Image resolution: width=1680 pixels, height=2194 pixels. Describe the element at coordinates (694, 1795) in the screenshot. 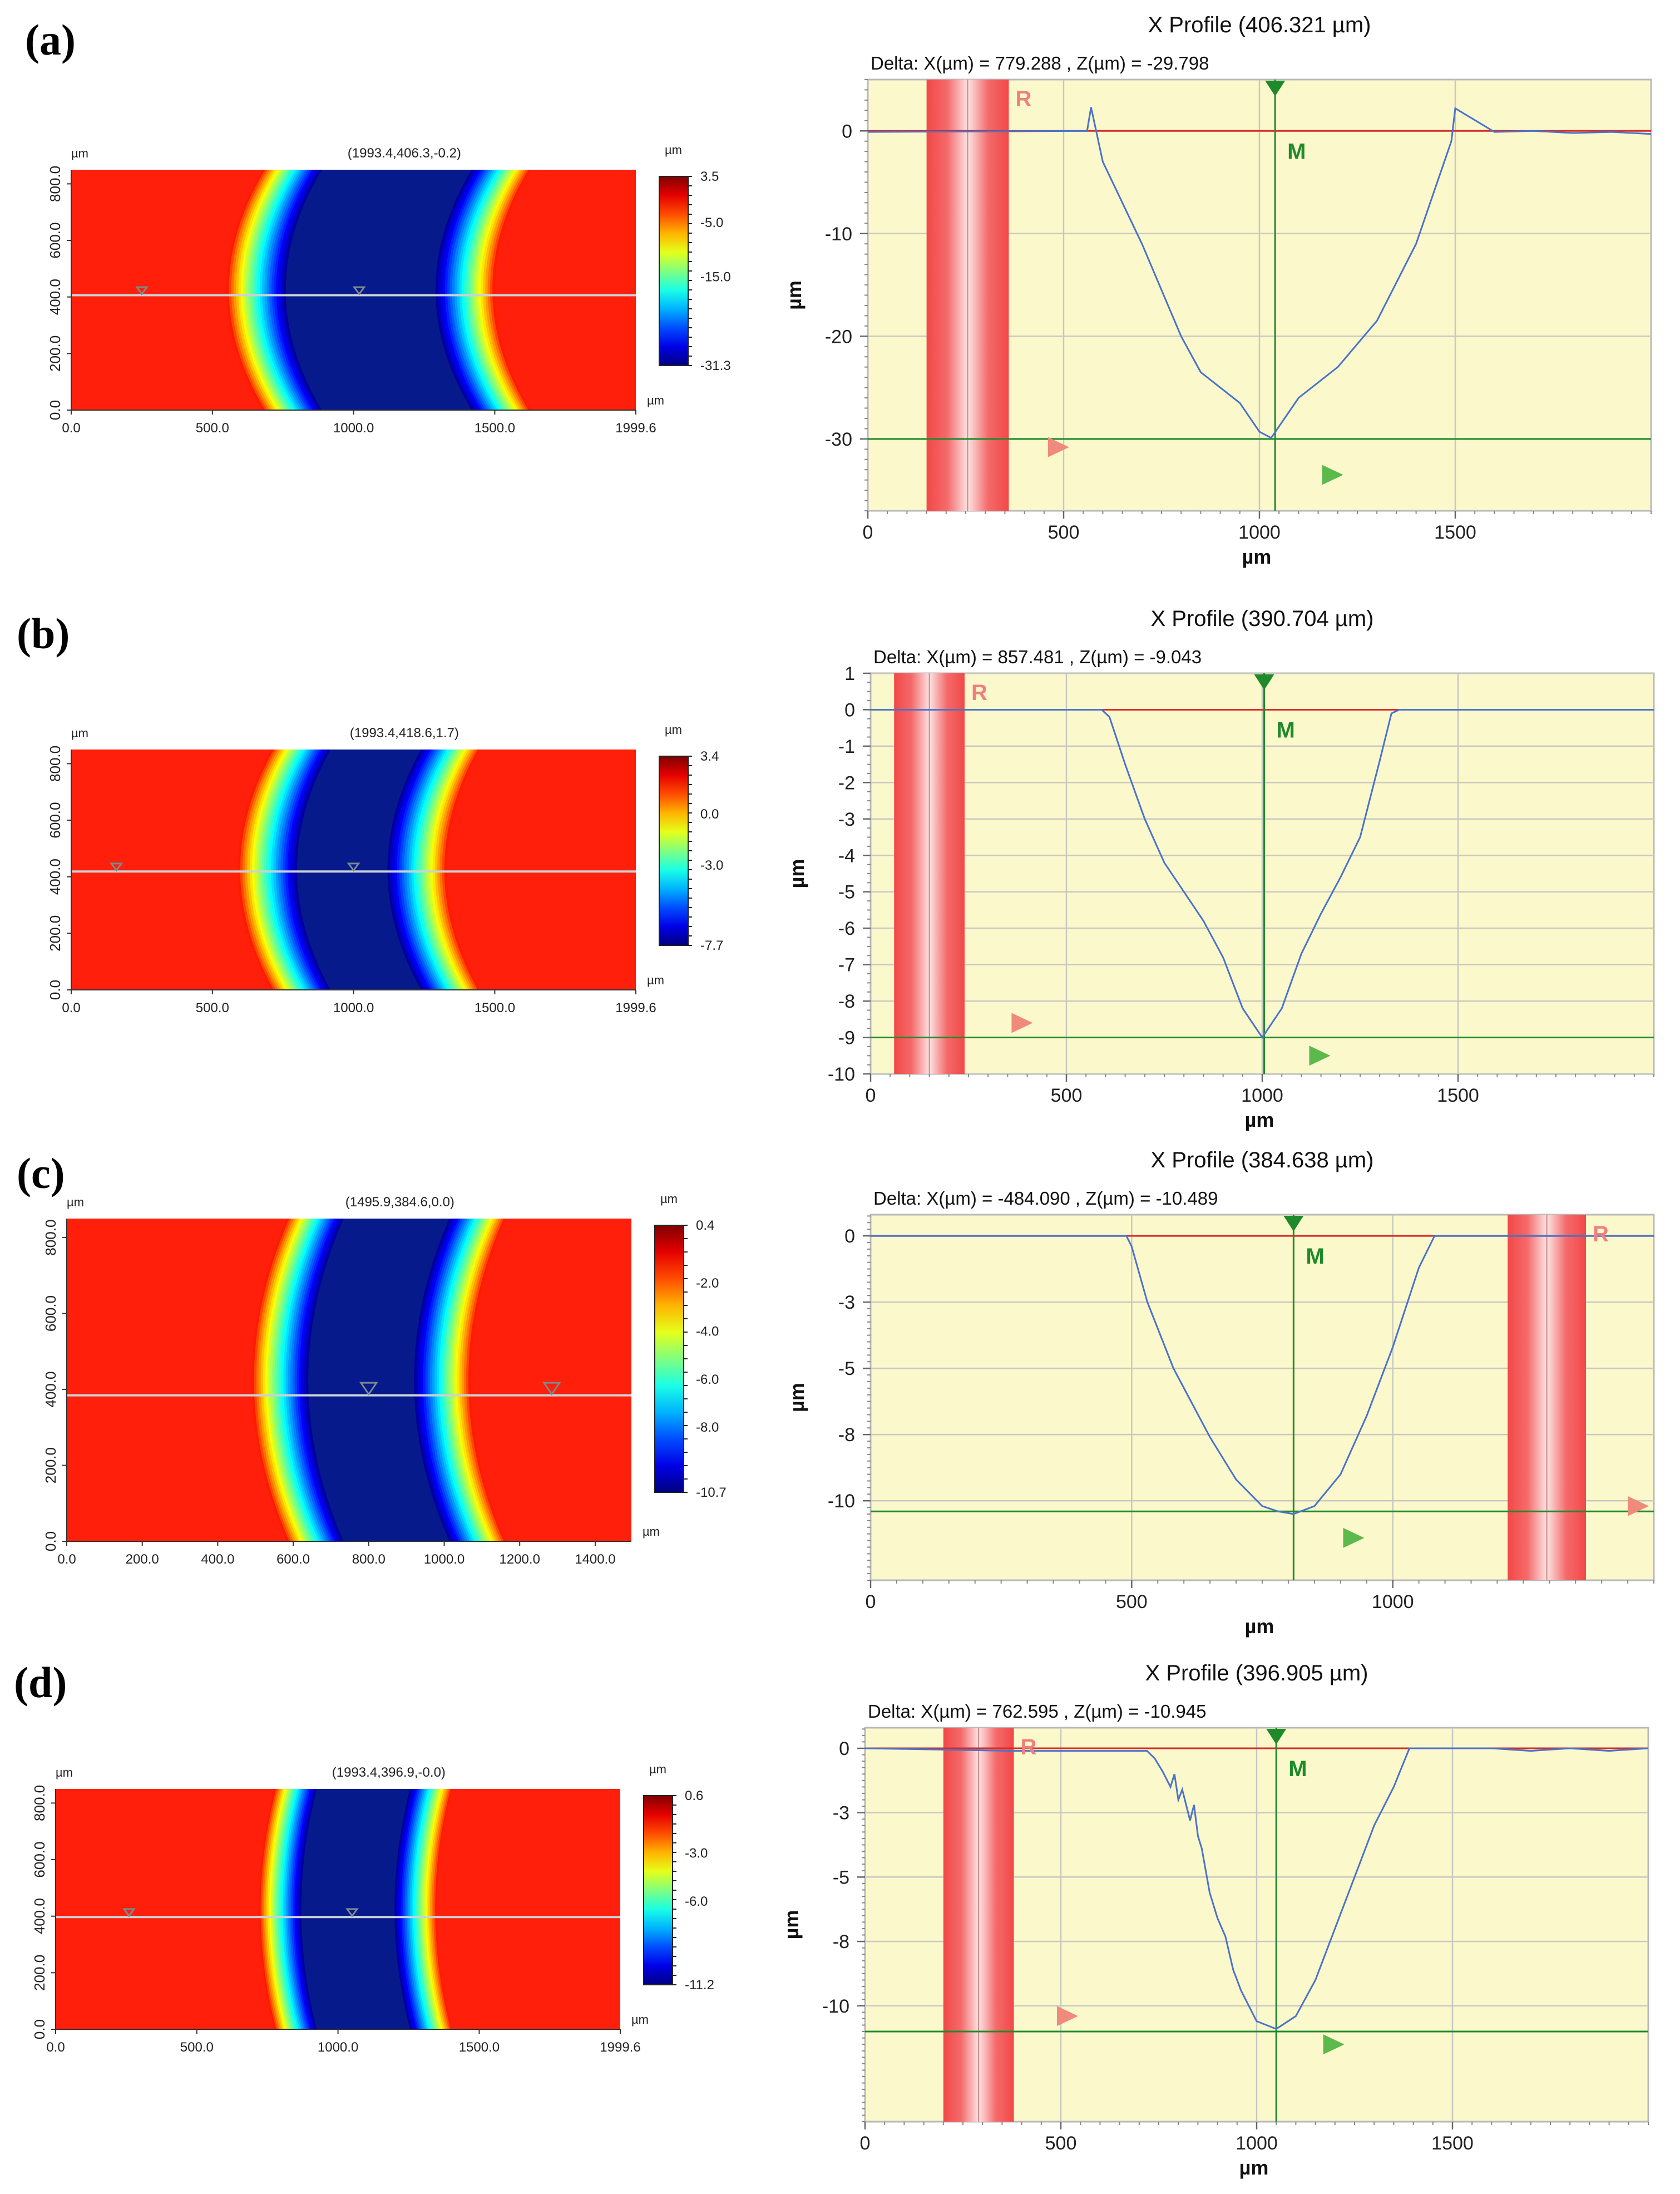

I see `colorbar-tick-label: 0.6` at that location.